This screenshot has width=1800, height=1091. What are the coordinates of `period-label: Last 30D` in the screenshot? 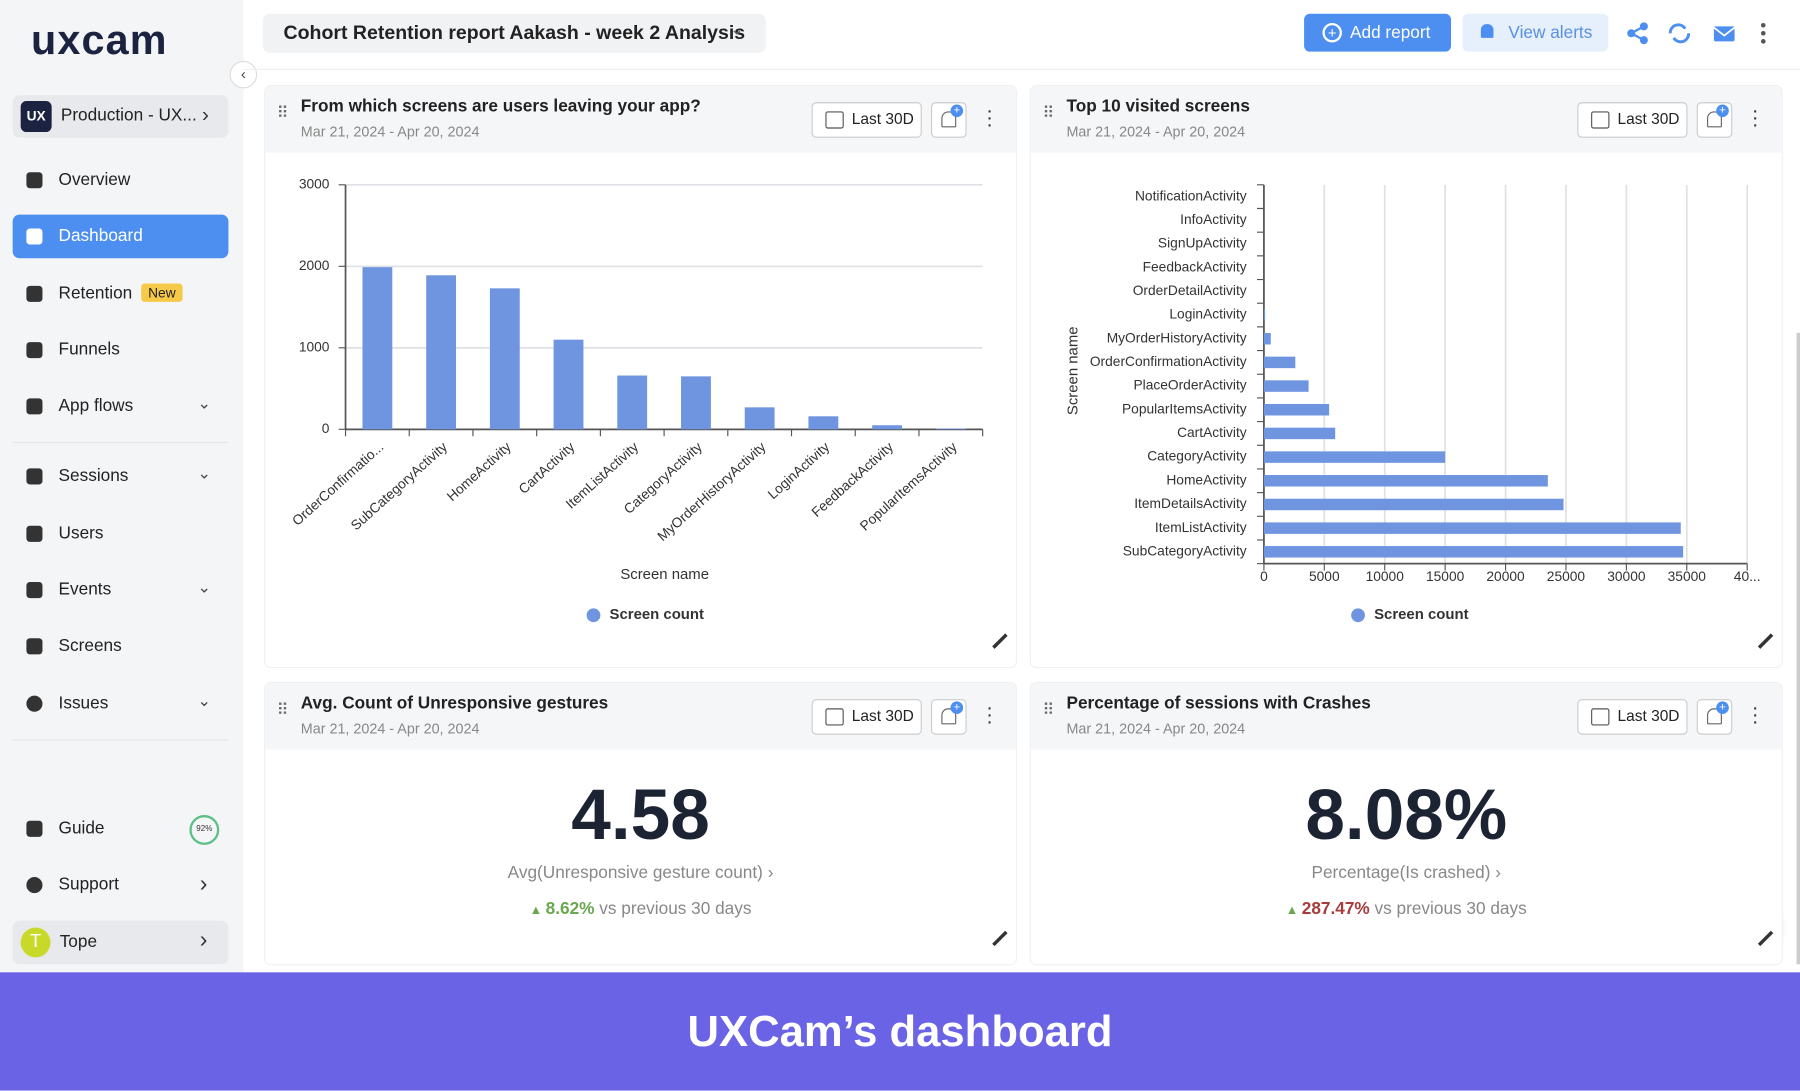 It's located at (882, 119).